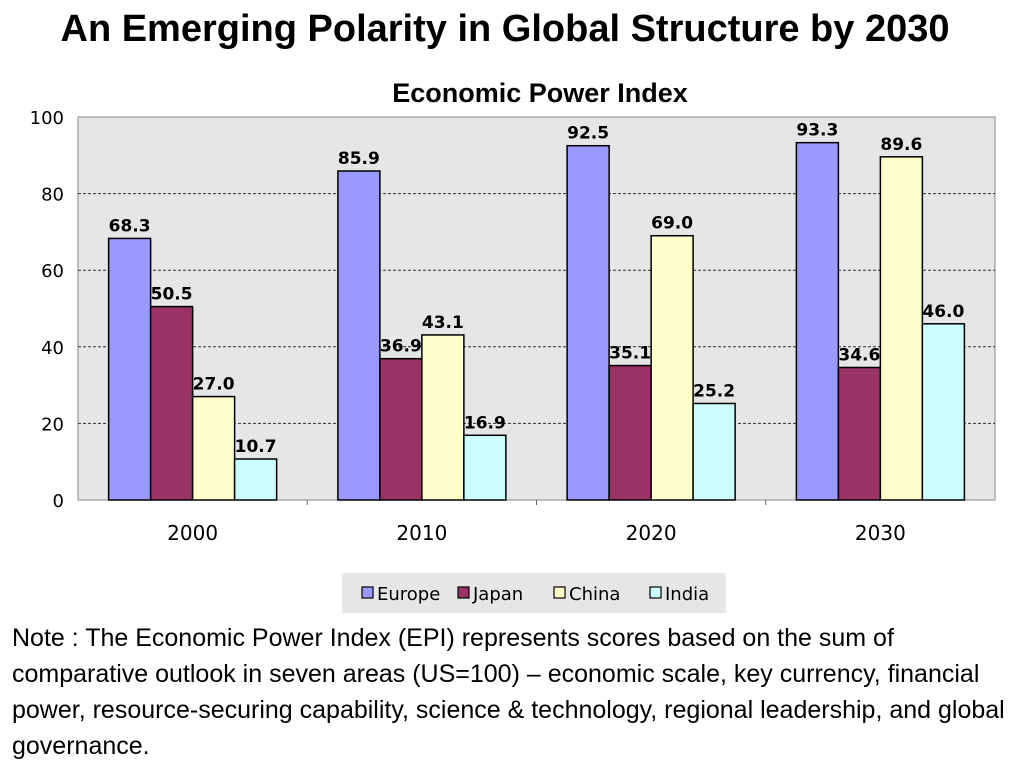 The height and width of the screenshot is (768, 1024). I want to click on data-label: 69.0, so click(672, 224).